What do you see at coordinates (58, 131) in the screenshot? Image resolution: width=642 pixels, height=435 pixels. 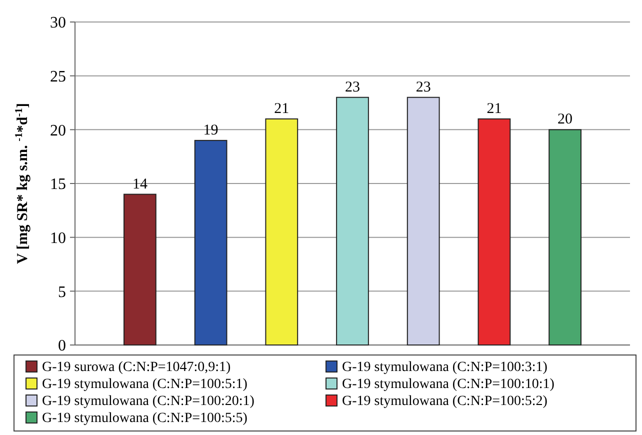 I see `y-tick-label: 20` at bounding box center [58, 131].